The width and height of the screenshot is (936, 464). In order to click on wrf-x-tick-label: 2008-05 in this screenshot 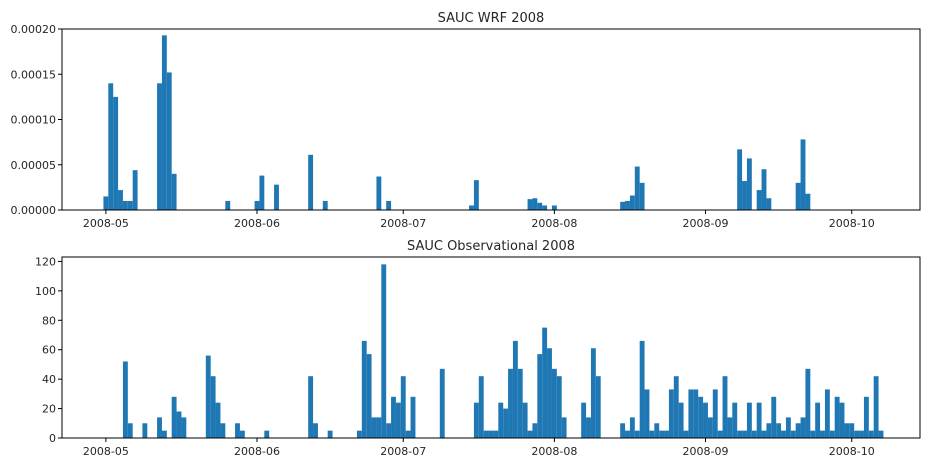, I will do `click(106, 223)`.